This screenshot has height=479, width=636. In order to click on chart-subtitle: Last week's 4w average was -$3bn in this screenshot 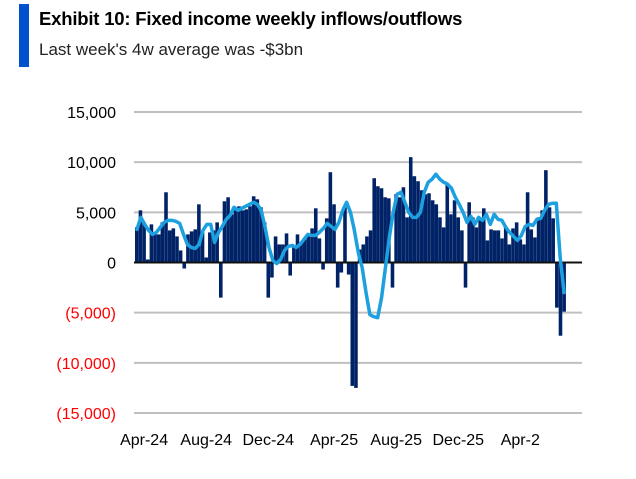, I will do `click(171, 49)`.